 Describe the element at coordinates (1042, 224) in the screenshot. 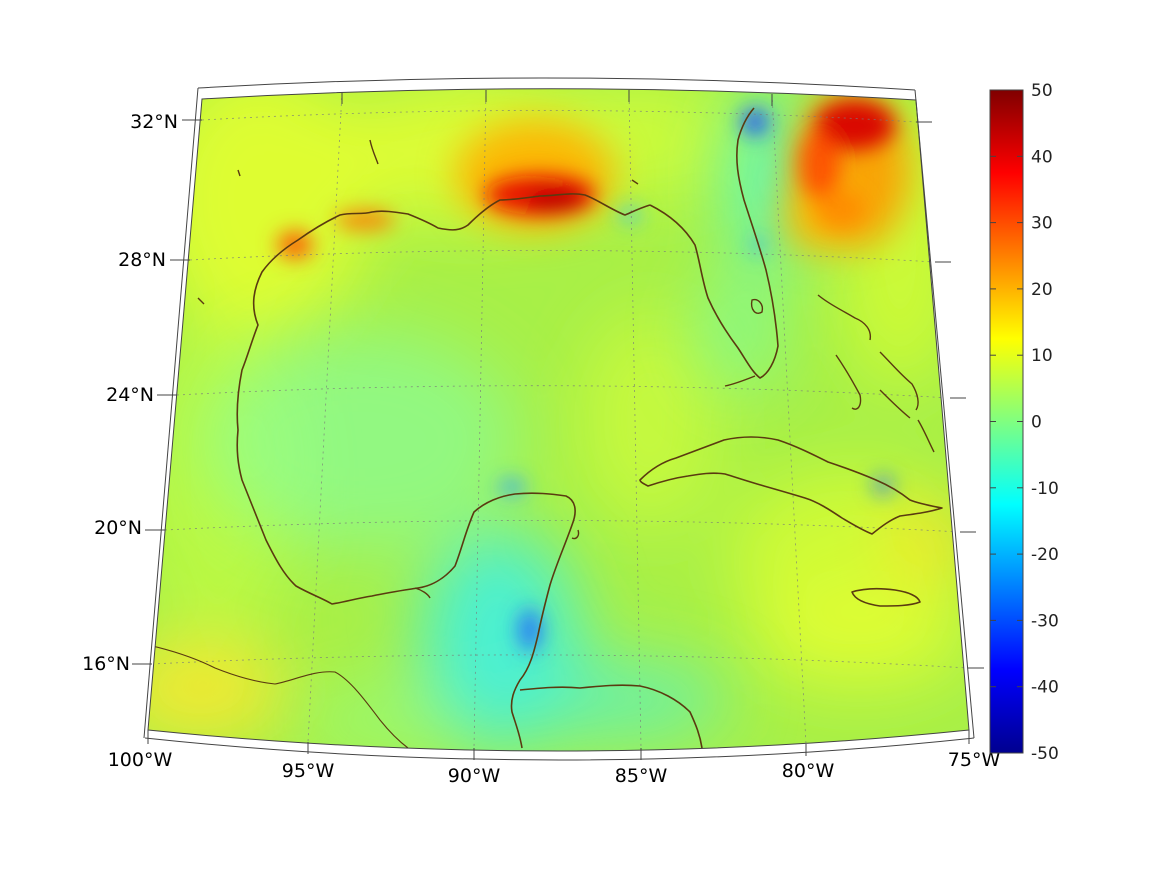

I see `colorbar-tick-label: 30` at that location.